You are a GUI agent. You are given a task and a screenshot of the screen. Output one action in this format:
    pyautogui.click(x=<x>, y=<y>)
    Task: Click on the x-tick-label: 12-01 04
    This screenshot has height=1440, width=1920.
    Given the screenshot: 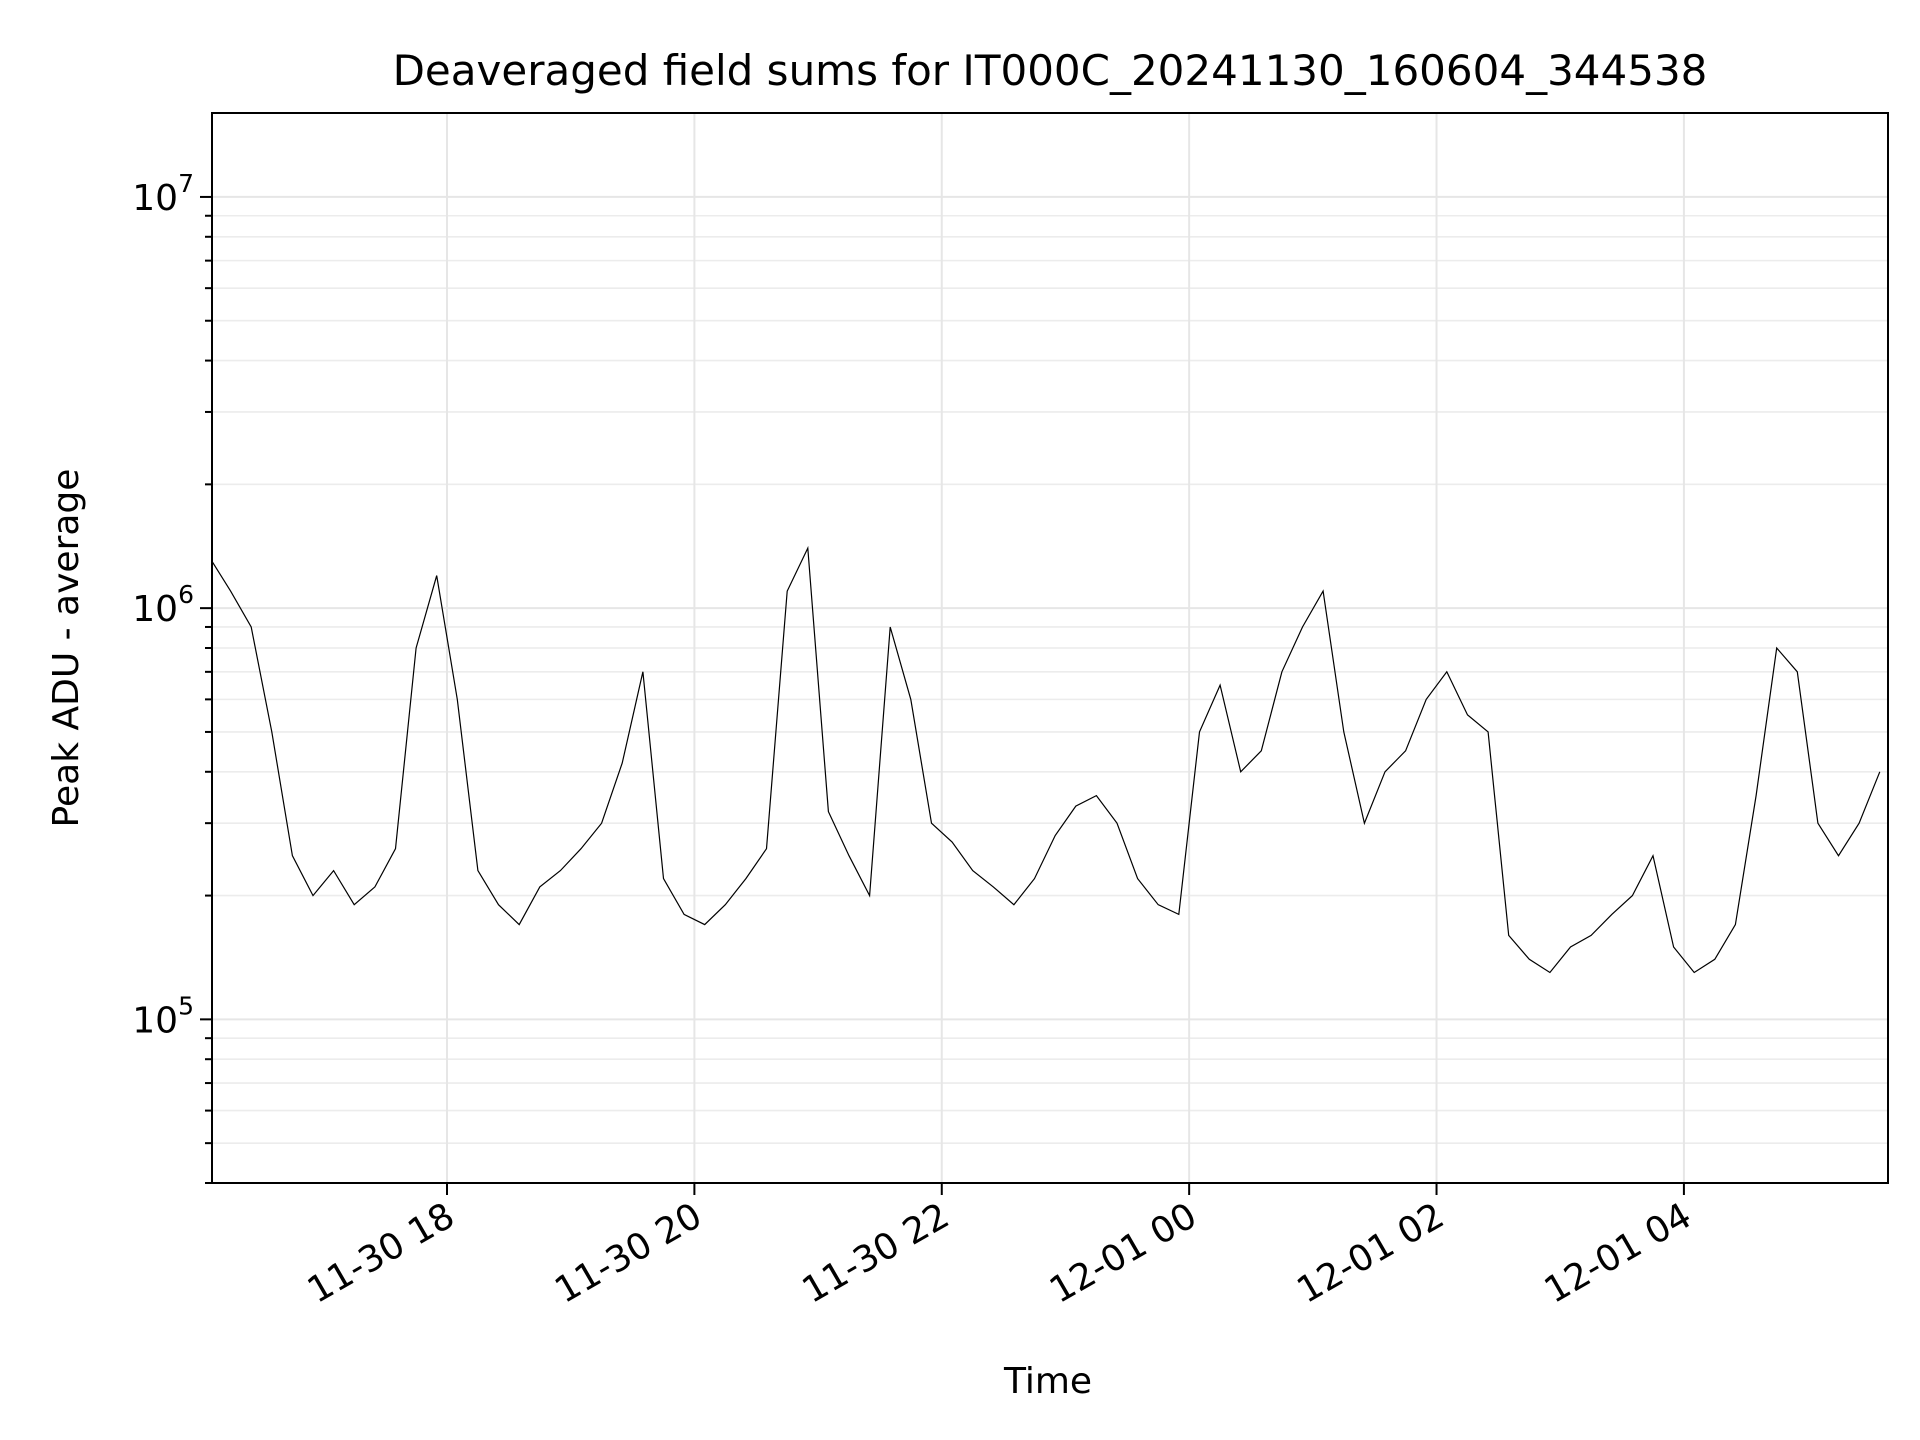 What is the action you would take?
    pyautogui.click(x=1618, y=1253)
    